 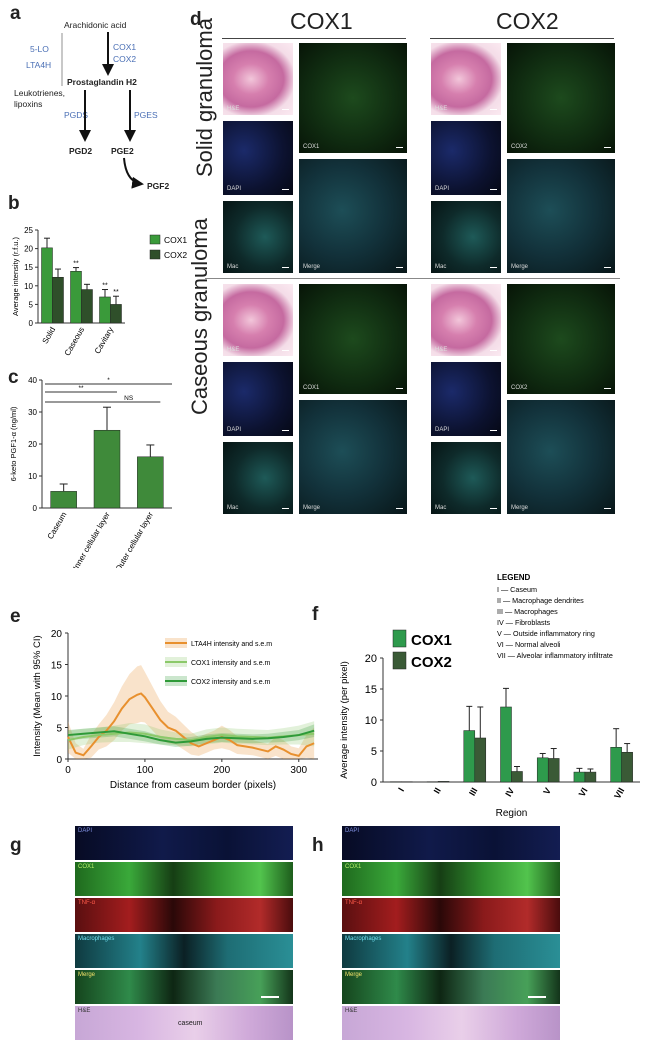 I want to click on block-4-mac-tile: Mac, so click(x=466, y=478).